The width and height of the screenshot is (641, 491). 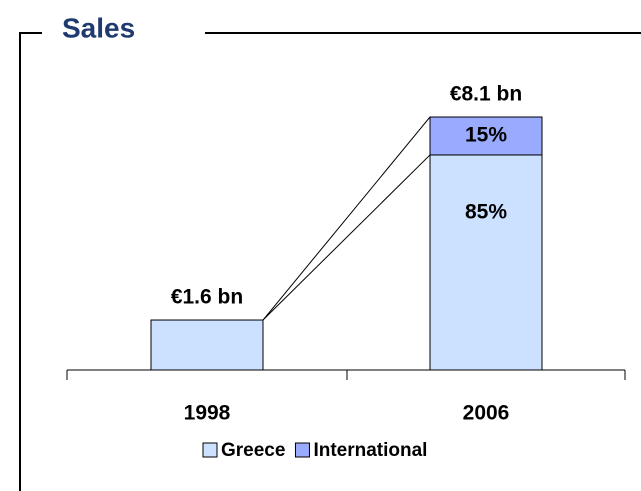 What do you see at coordinates (253, 450) in the screenshot?
I see `legend-label: Greece` at bounding box center [253, 450].